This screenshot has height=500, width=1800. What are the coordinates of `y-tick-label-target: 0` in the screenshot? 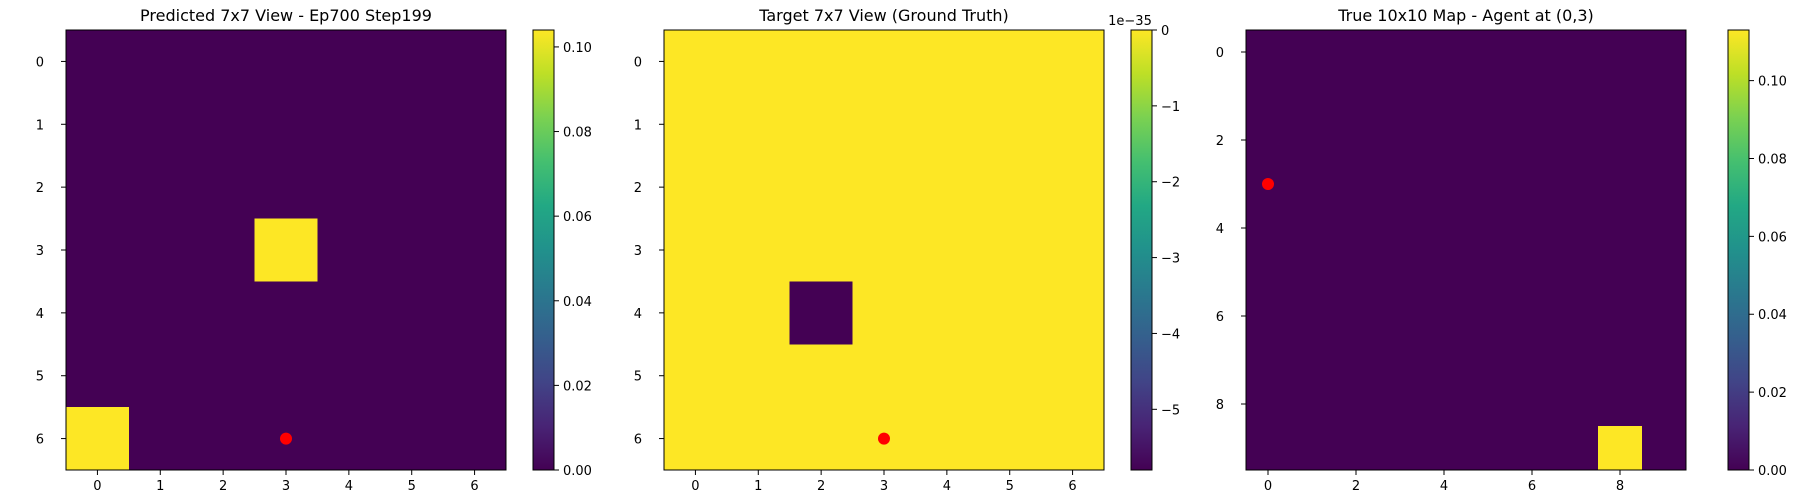 It's located at (638, 62).